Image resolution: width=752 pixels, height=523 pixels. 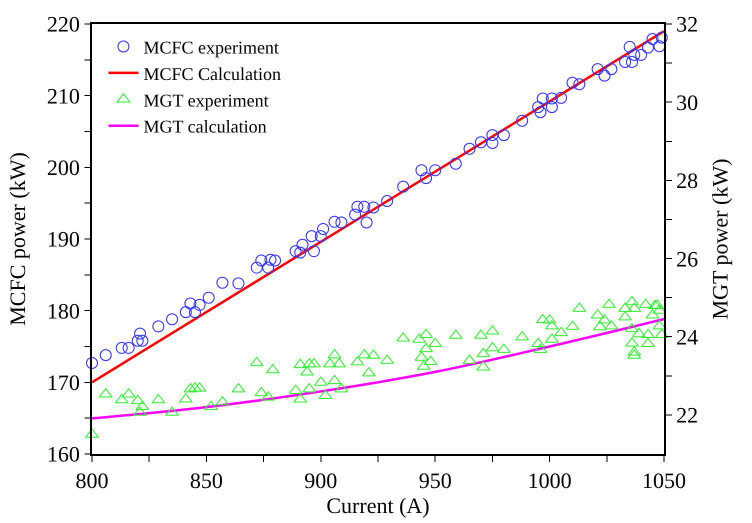 I want to click on legend-label: MGT experiment, so click(x=206, y=100).